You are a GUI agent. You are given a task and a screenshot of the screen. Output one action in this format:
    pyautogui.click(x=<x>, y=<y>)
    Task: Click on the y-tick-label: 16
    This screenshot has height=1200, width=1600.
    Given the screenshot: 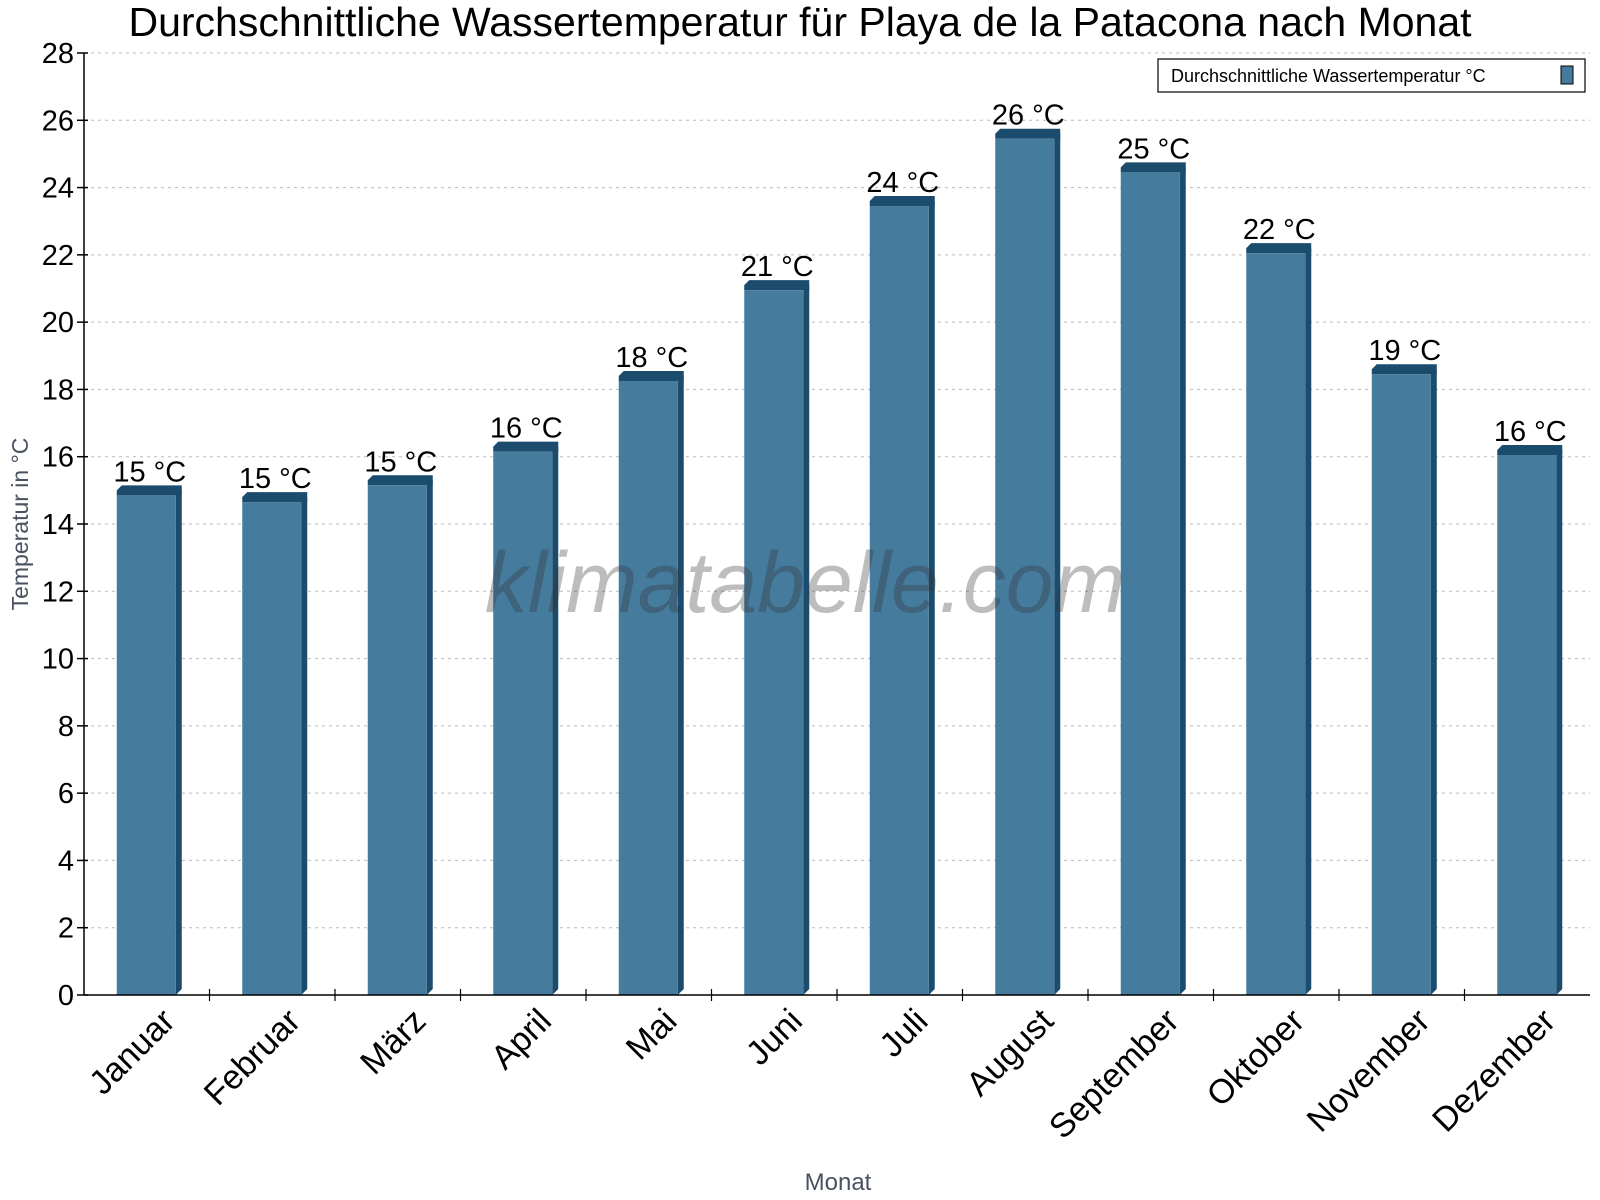 What is the action you would take?
    pyautogui.click(x=58, y=458)
    